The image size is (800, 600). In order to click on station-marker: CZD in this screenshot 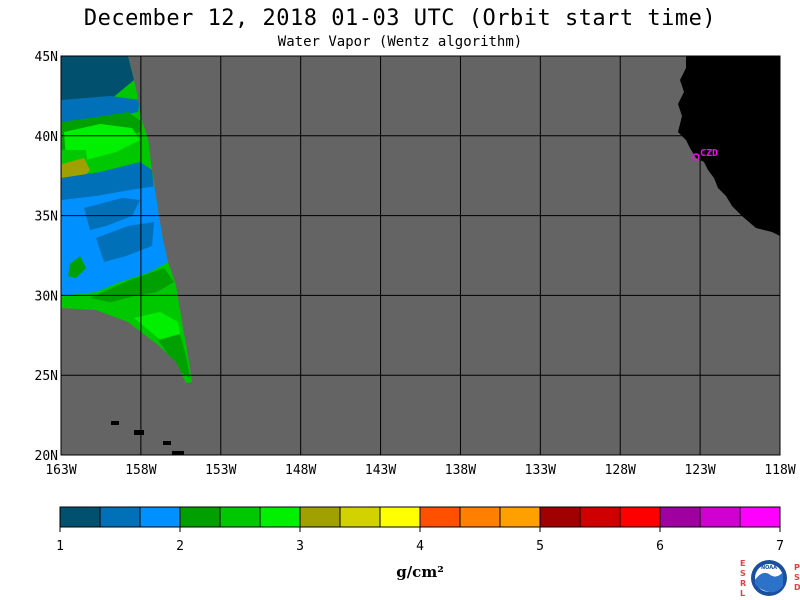, I will do `click(705, 154)`.